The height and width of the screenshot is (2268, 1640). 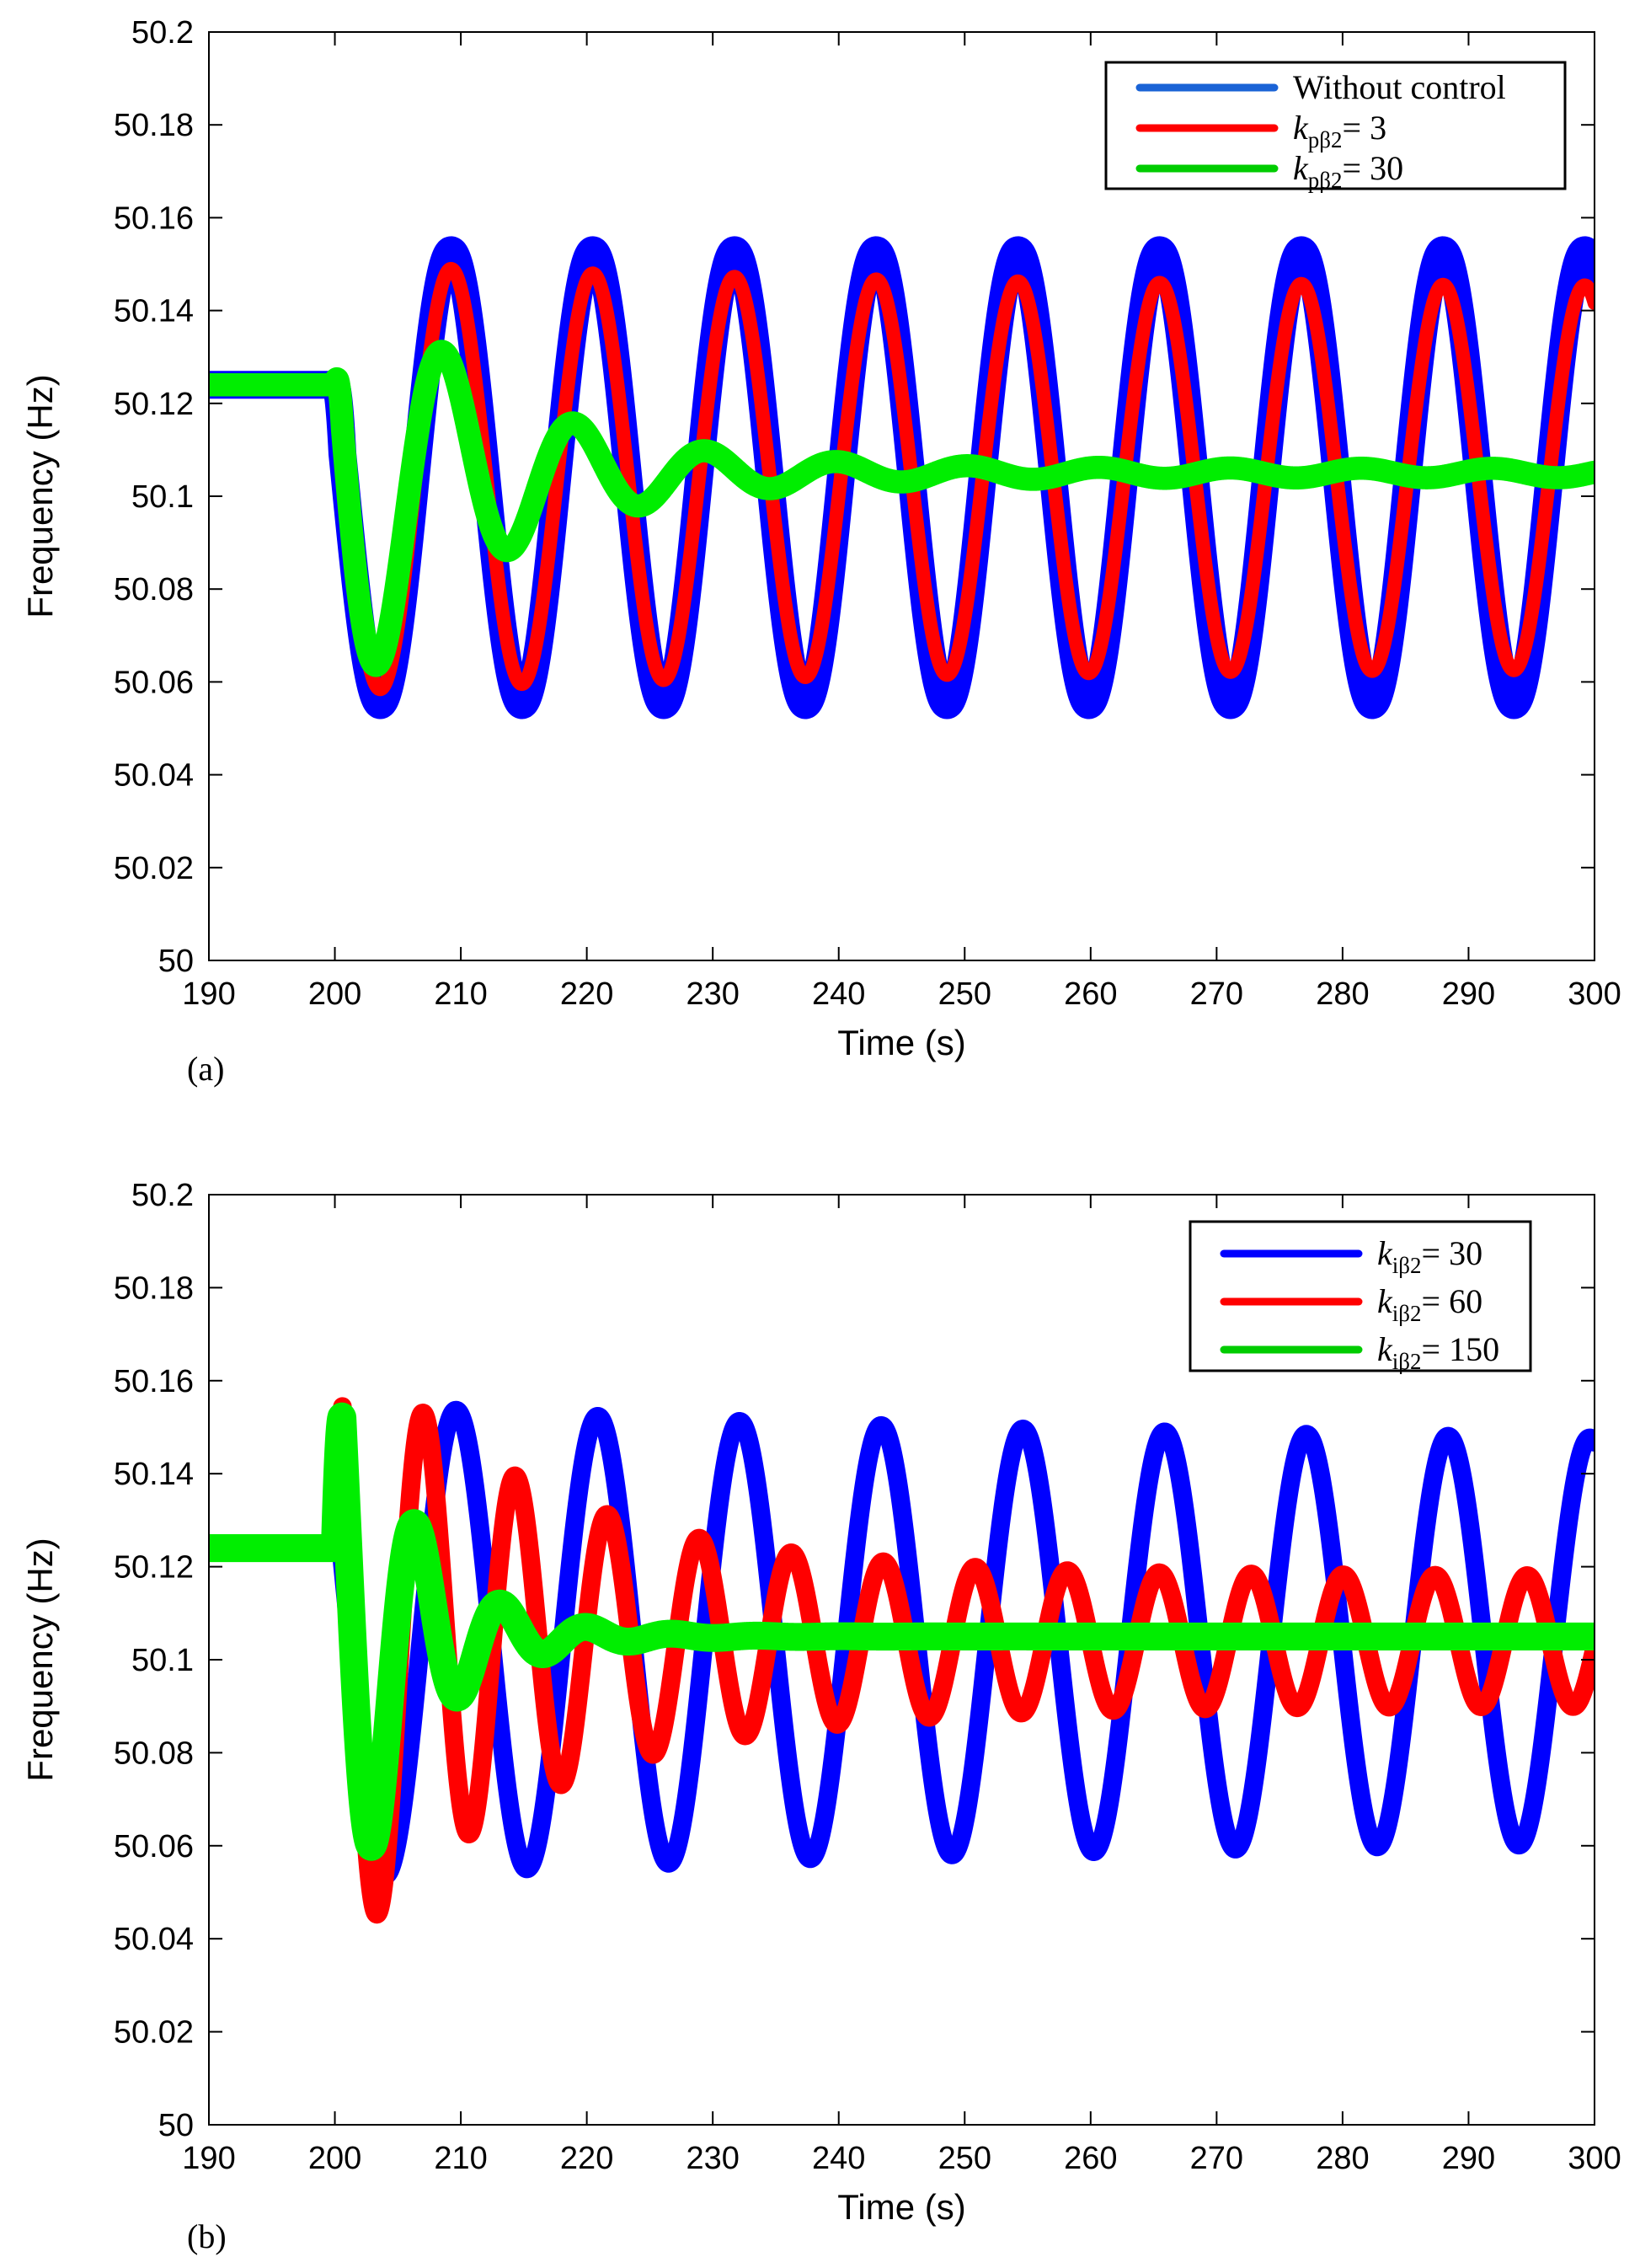 I want to click on legend-label: kiβ2= 150, so click(x=1438, y=1352).